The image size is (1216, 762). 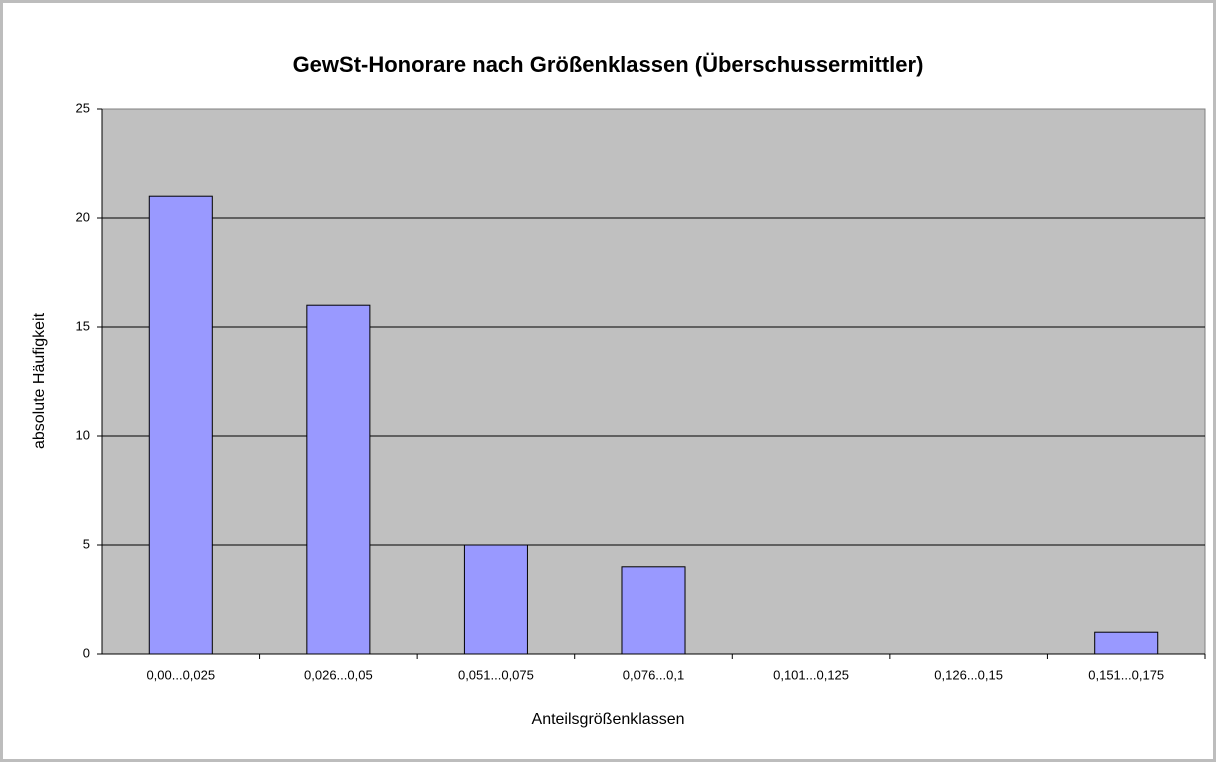 I want to click on x-axis-label: Anteilsgrößenklassen, so click(x=608, y=719).